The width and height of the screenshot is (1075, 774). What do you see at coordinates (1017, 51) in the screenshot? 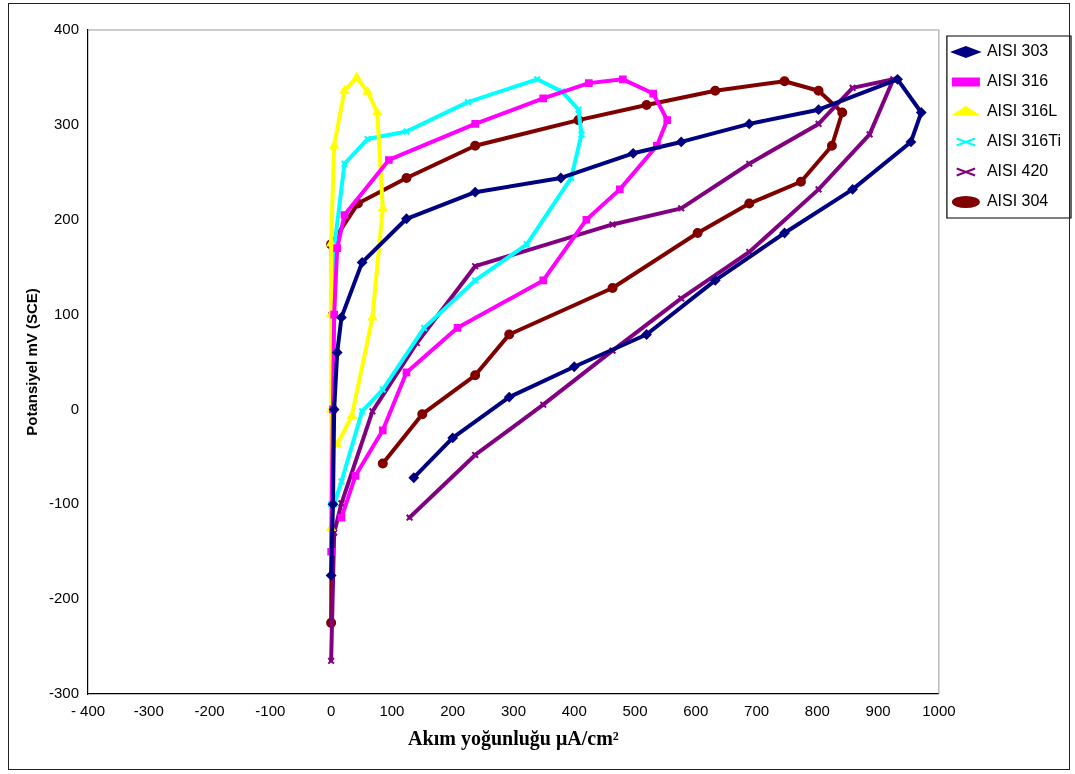
I see `legend-label: AISI 303` at bounding box center [1017, 51].